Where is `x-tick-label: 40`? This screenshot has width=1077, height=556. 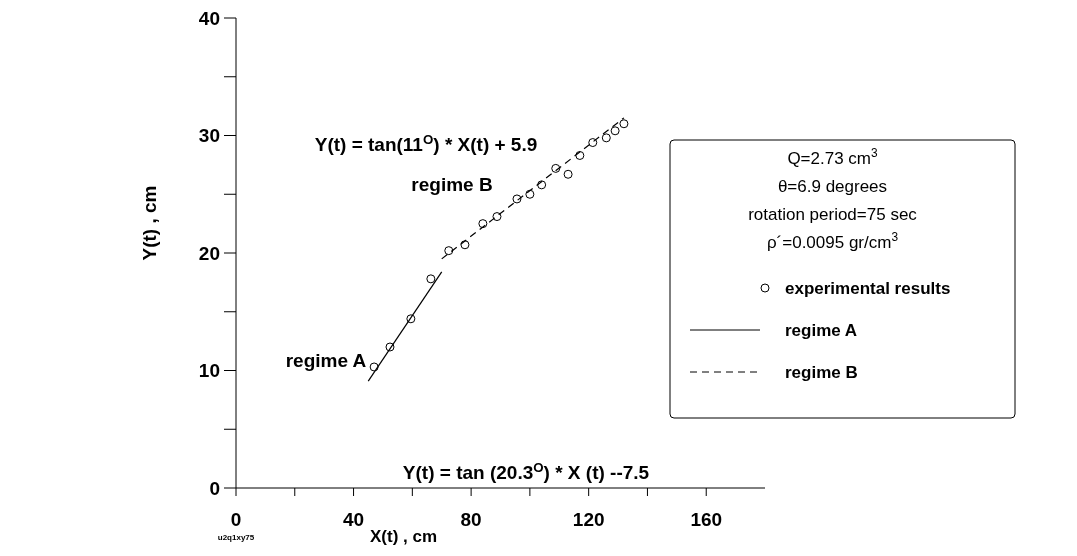
x-tick-label: 40 is located at coordinates (353, 519).